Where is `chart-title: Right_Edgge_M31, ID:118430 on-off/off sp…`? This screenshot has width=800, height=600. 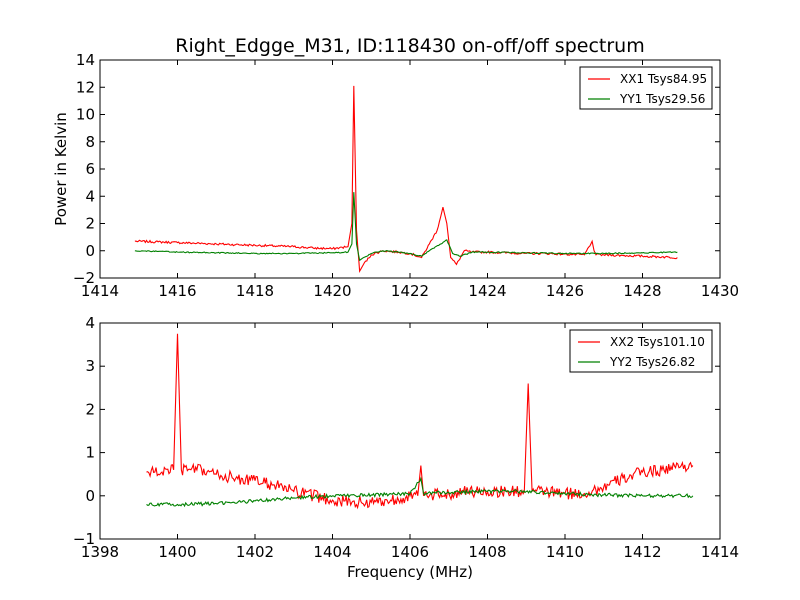
chart-title: Right_Edgge_M31, ID:118430 on-off/off sp… is located at coordinates (409, 46).